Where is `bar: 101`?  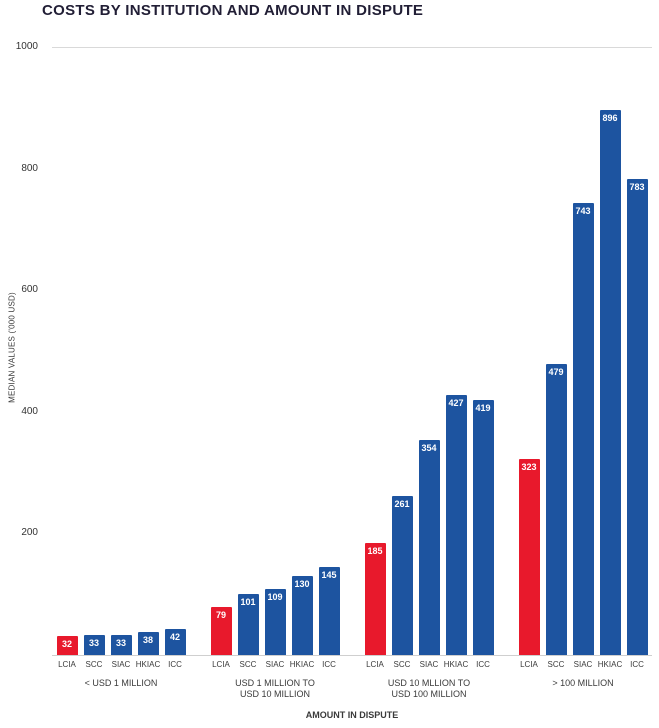 bar: 101 is located at coordinates (248, 624).